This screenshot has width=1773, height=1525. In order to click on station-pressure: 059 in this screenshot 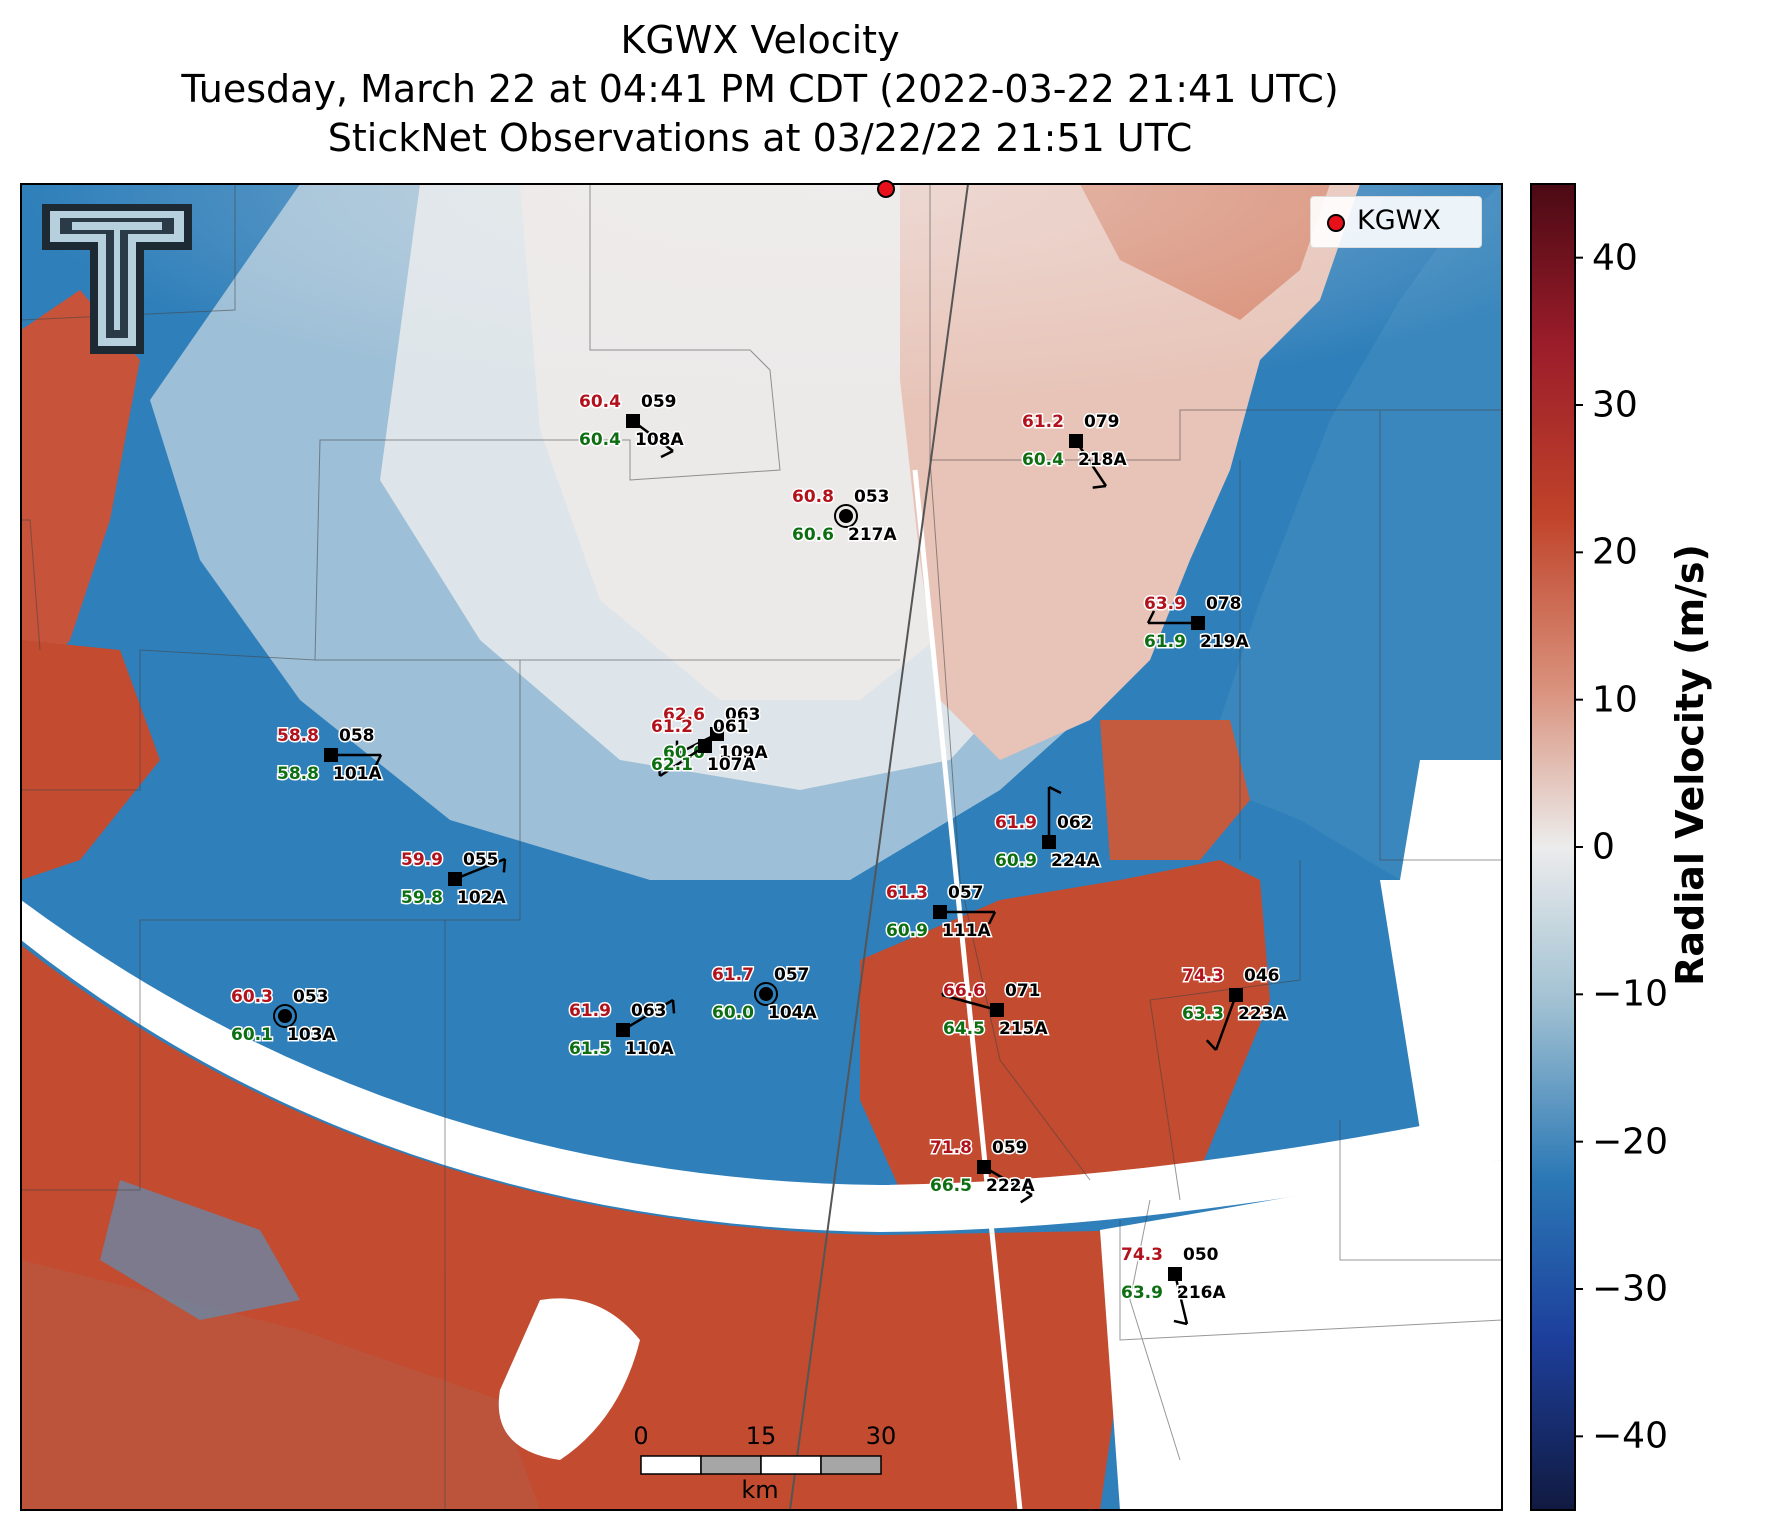, I will do `click(659, 402)`.